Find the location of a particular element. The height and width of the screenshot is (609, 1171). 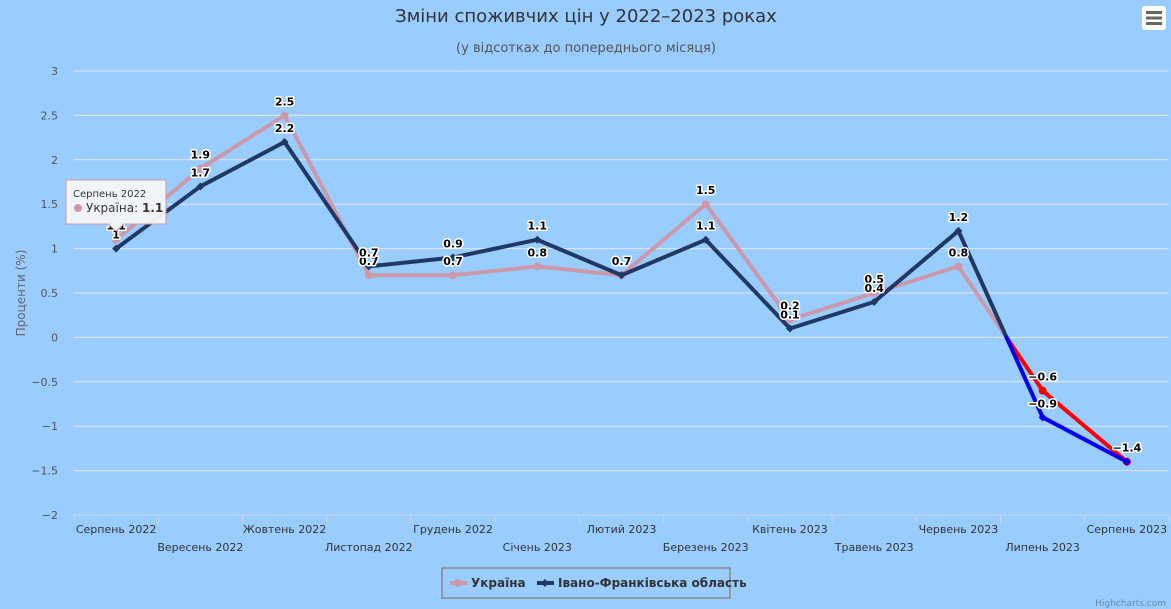

legend-label-region: Івано-Франківська область is located at coordinates (652, 583).